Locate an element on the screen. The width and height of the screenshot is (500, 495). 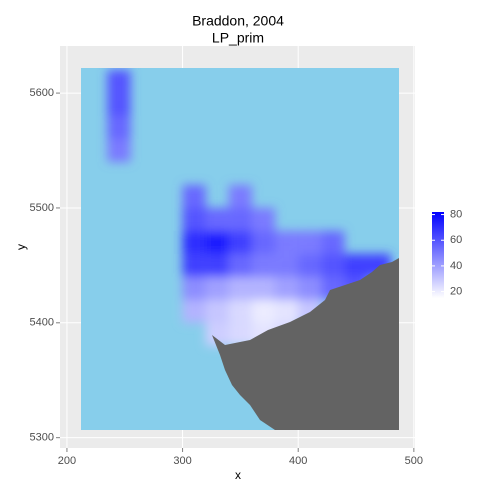
chart-subtitle: LP_prim is located at coordinates (238, 38).